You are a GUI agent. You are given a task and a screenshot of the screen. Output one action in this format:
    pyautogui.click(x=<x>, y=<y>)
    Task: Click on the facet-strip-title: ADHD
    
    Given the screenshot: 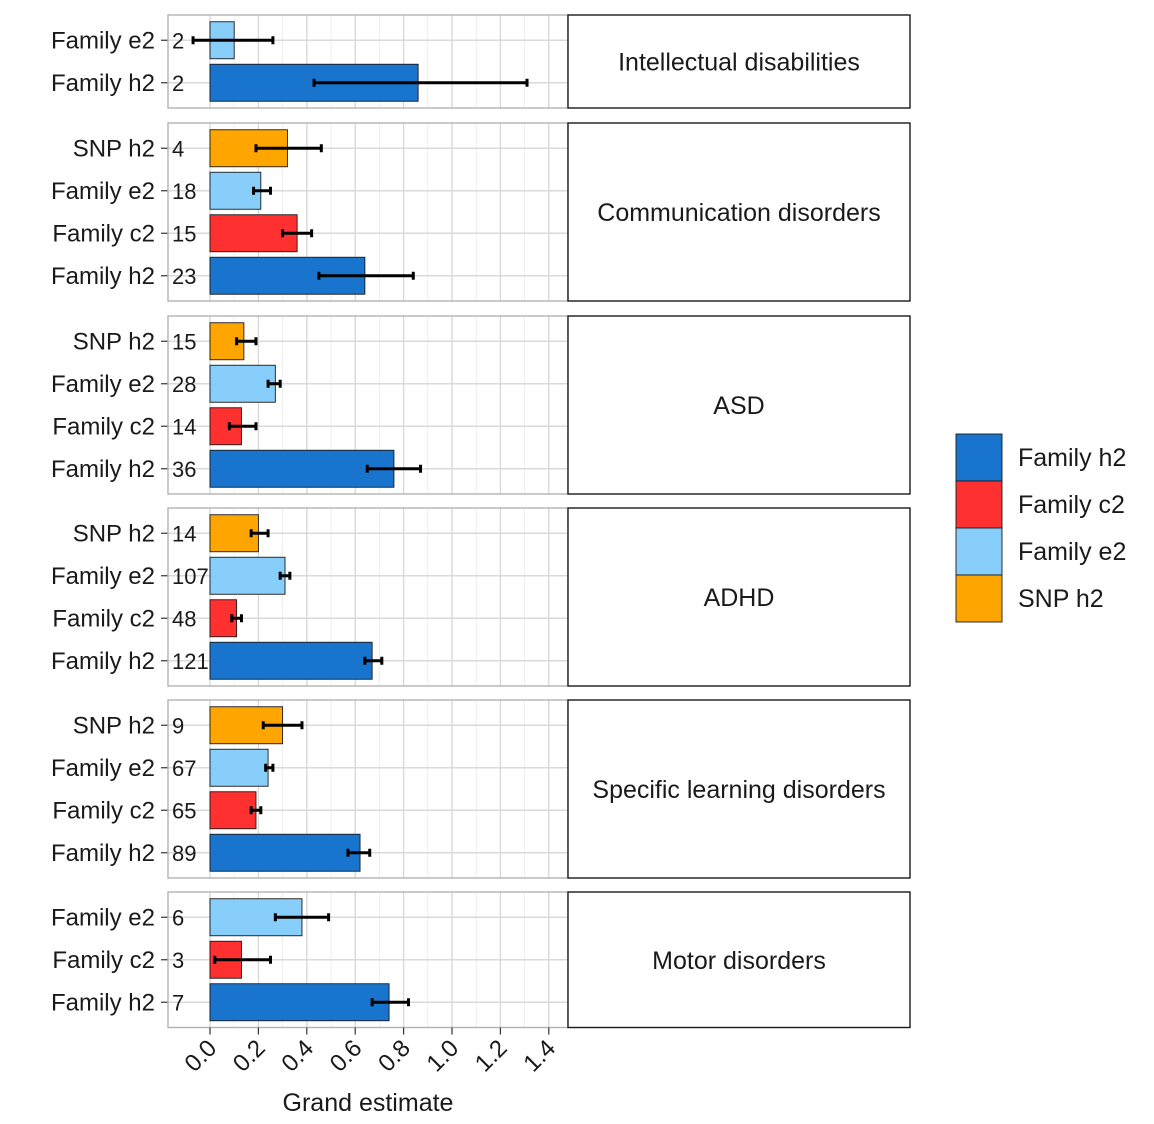 What is the action you would take?
    pyautogui.click(x=739, y=598)
    